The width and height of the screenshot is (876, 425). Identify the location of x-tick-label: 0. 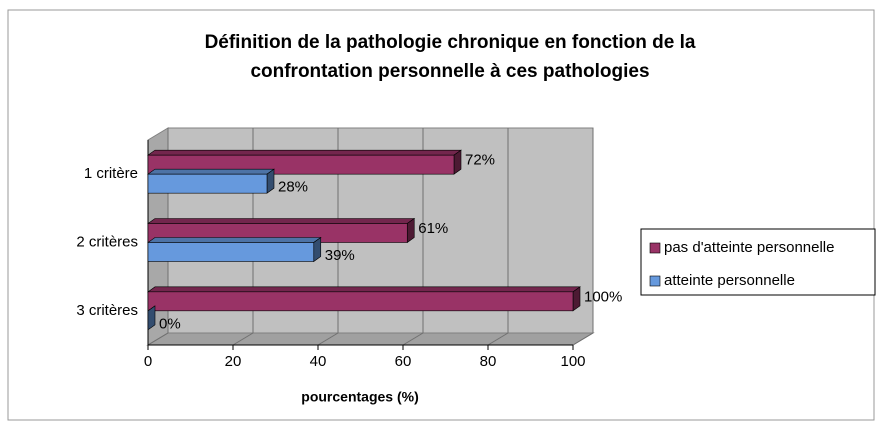
(148, 361).